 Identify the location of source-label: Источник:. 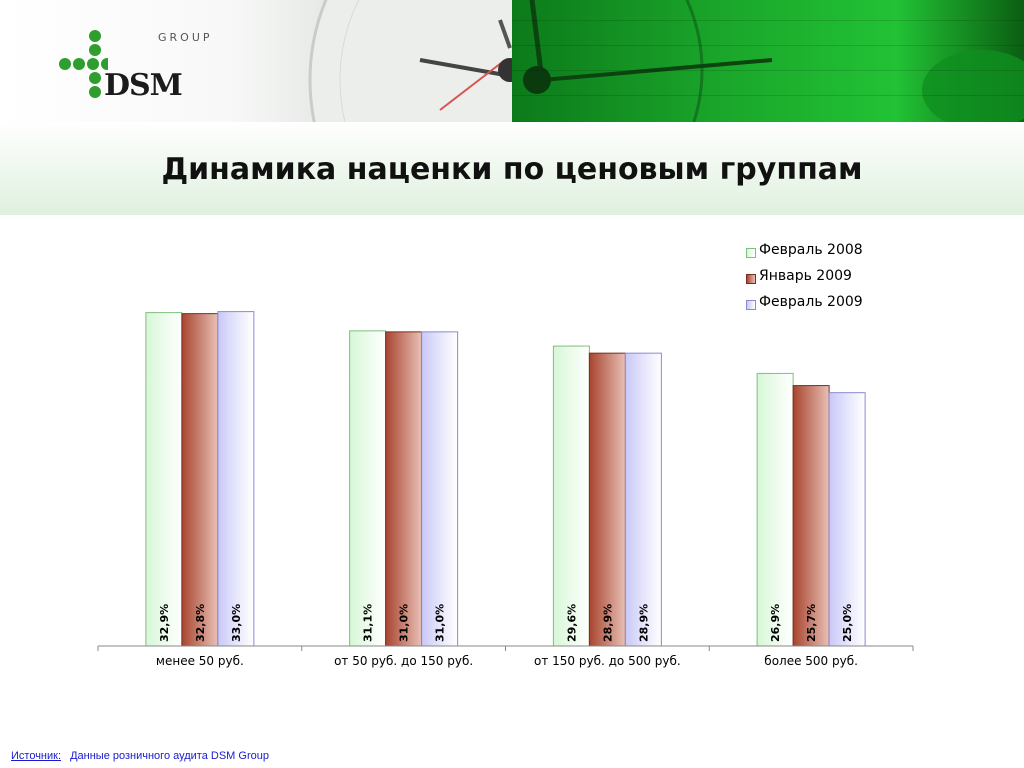
(36, 756).